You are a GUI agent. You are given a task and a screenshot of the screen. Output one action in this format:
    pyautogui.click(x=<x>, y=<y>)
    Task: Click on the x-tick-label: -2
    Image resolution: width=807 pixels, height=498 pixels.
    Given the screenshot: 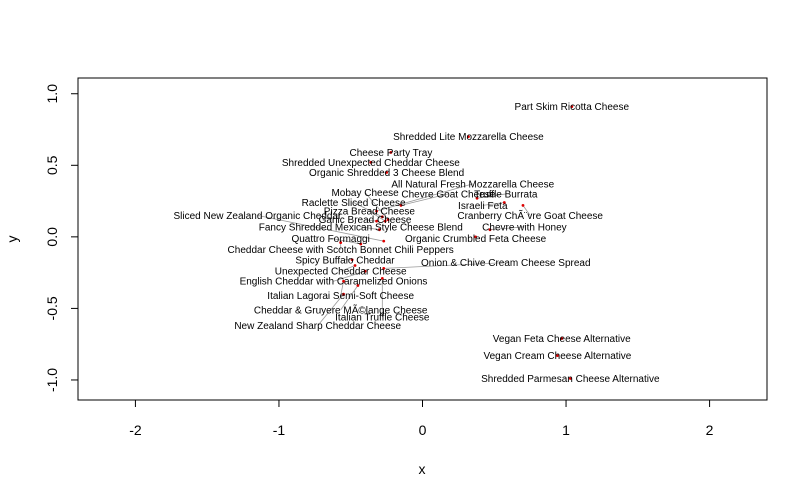 What is the action you would take?
    pyautogui.click(x=135, y=430)
    